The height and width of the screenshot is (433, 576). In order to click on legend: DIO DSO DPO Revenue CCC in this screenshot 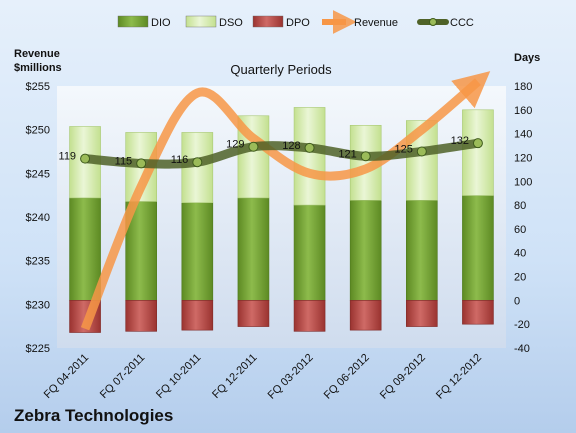, I will do `click(295, 22)`.